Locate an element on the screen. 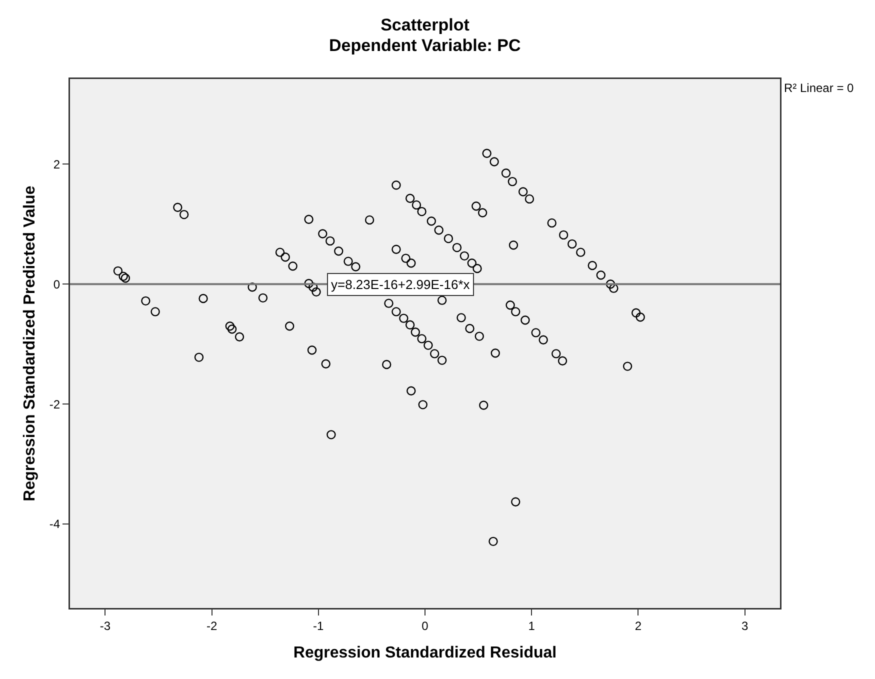 The image size is (875, 679). y-tick-label: -4 is located at coordinates (54, 524).